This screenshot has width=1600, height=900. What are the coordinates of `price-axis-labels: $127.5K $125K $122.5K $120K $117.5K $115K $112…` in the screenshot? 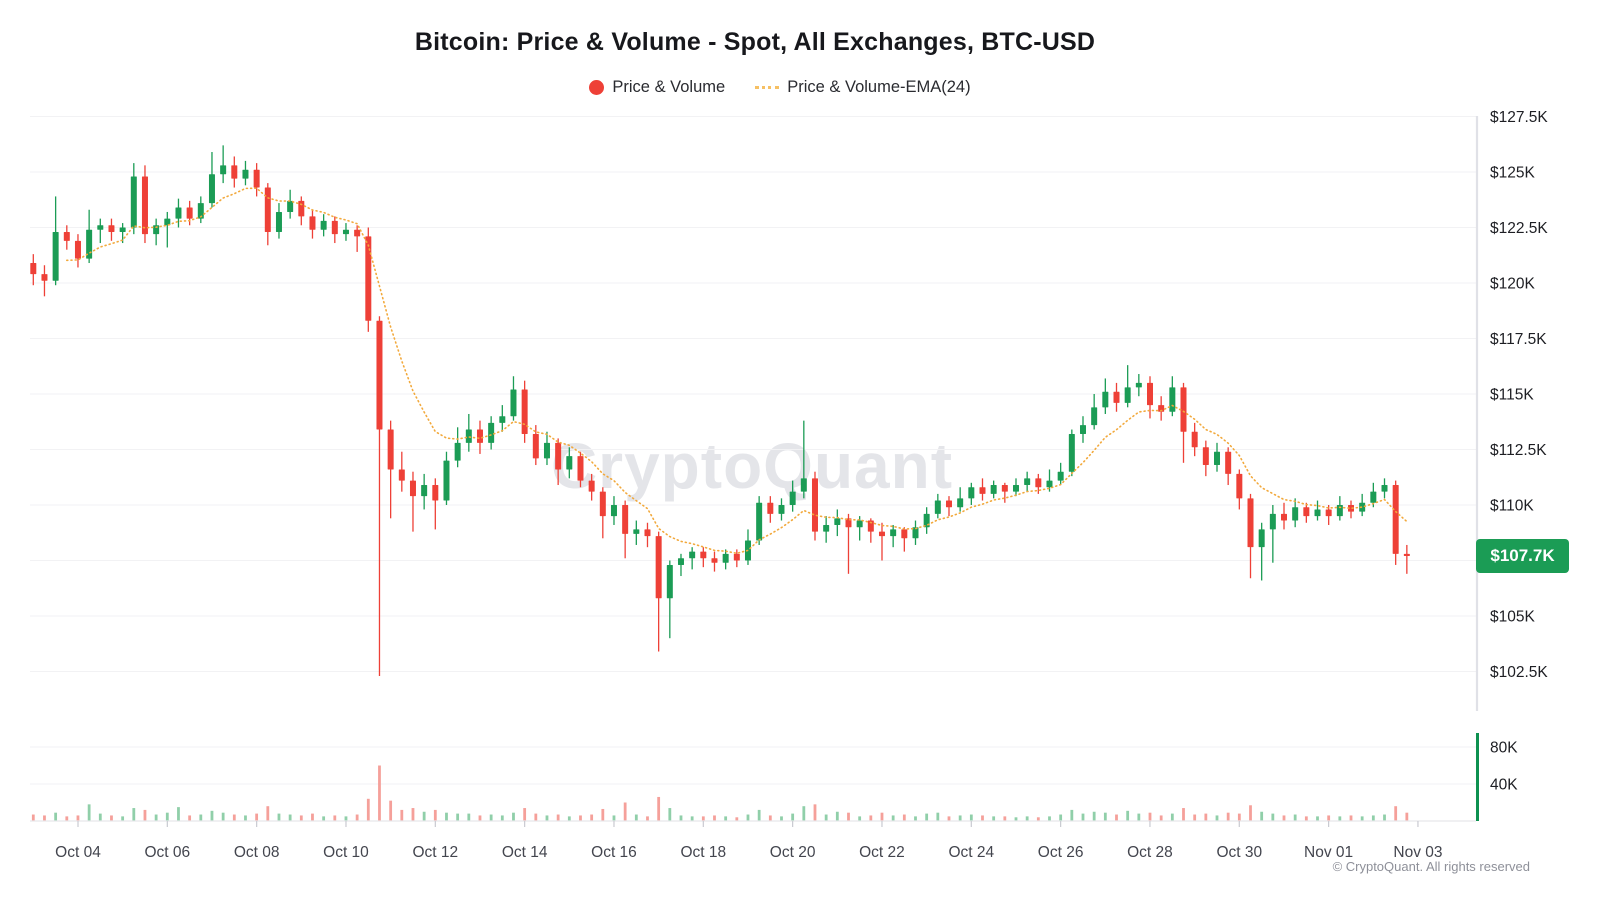 It's located at (1519, 395).